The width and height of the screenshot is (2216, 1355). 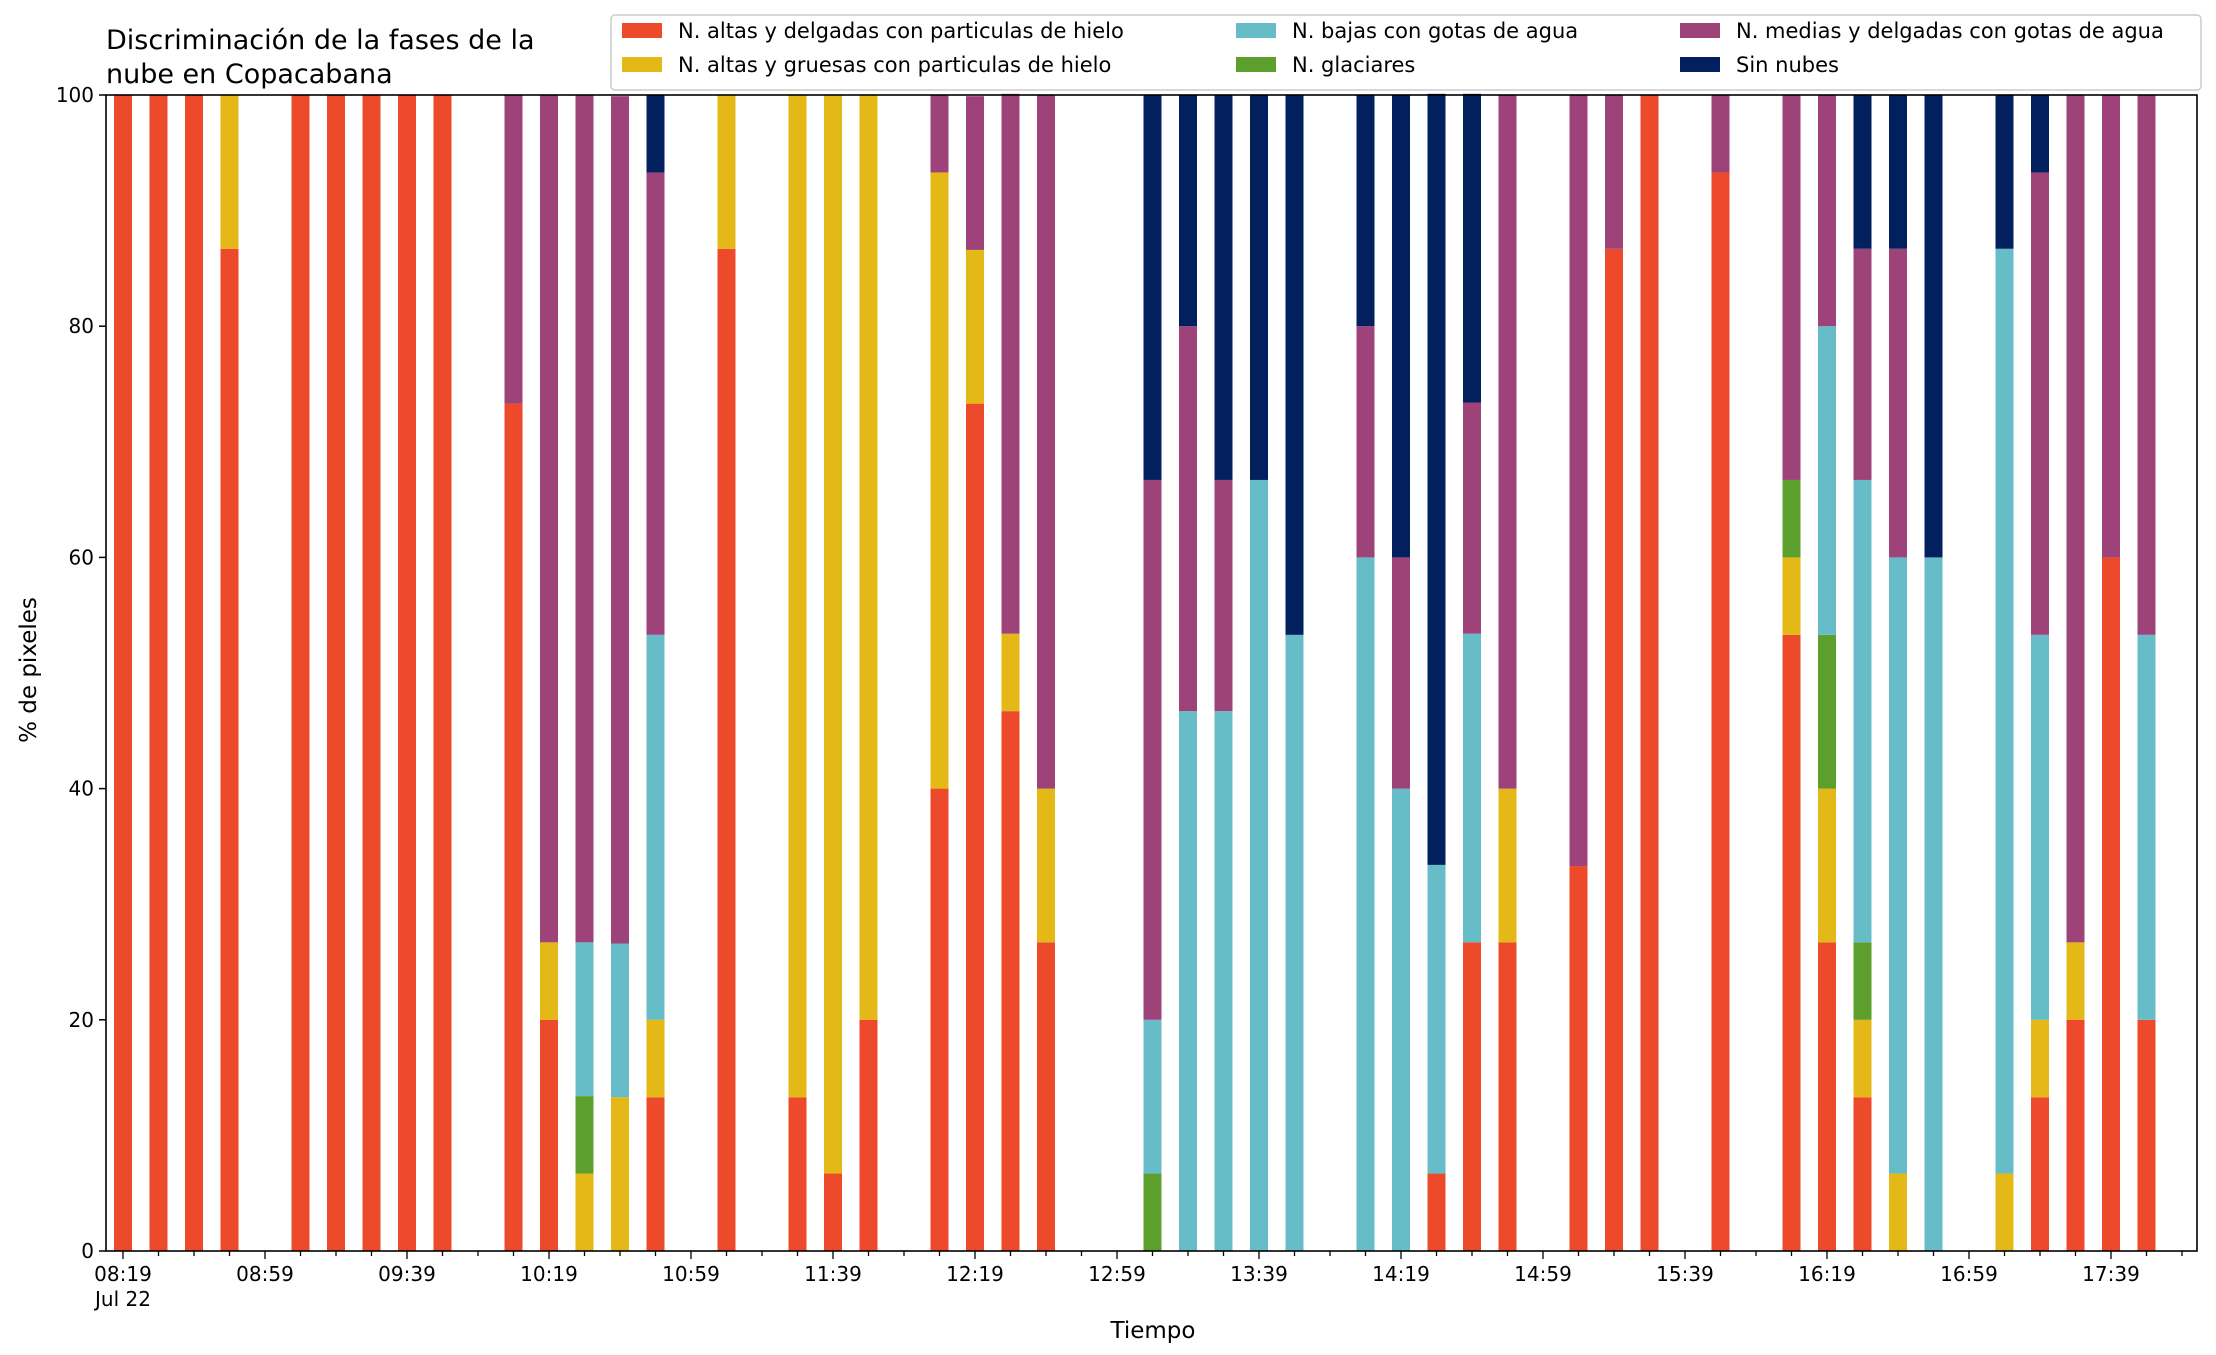 I want to click on x-tick-label: 10:59, so click(x=691, y=1274).